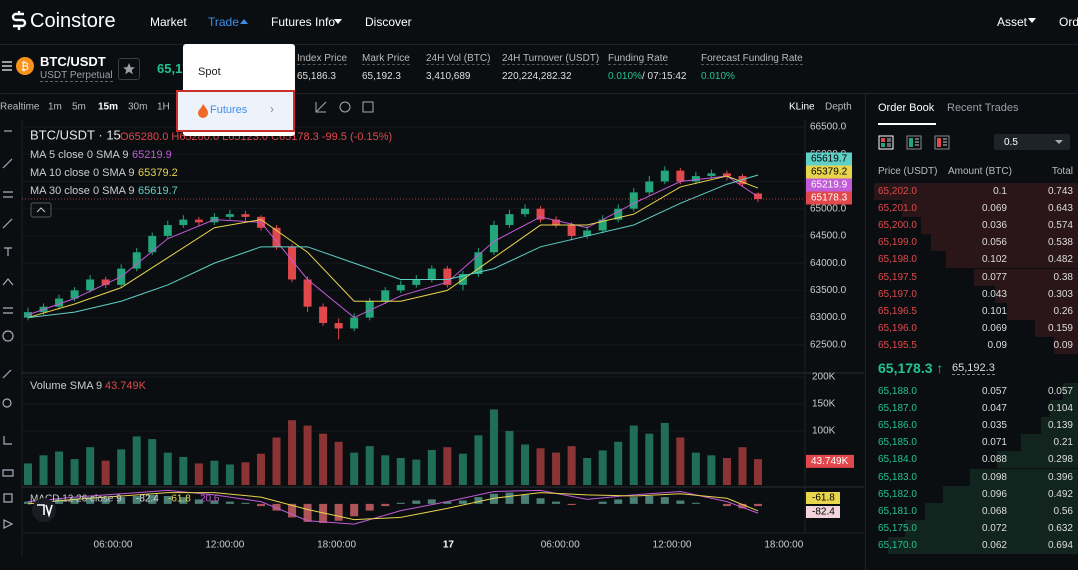 This screenshot has width=1078, height=570. Describe the element at coordinates (163, 107) in the screenshot. I see `interval: 1H` at that location.